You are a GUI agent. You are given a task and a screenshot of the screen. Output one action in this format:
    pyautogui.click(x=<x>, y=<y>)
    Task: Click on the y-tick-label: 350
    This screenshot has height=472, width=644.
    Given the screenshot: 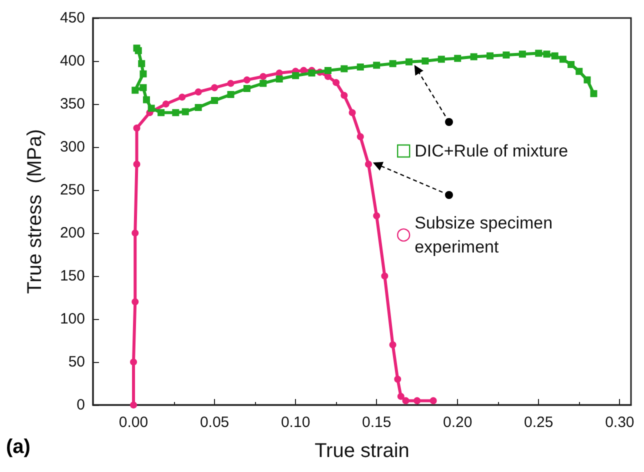 What is the action you would take?
    pyautogui.click(x=72, y=104)
    